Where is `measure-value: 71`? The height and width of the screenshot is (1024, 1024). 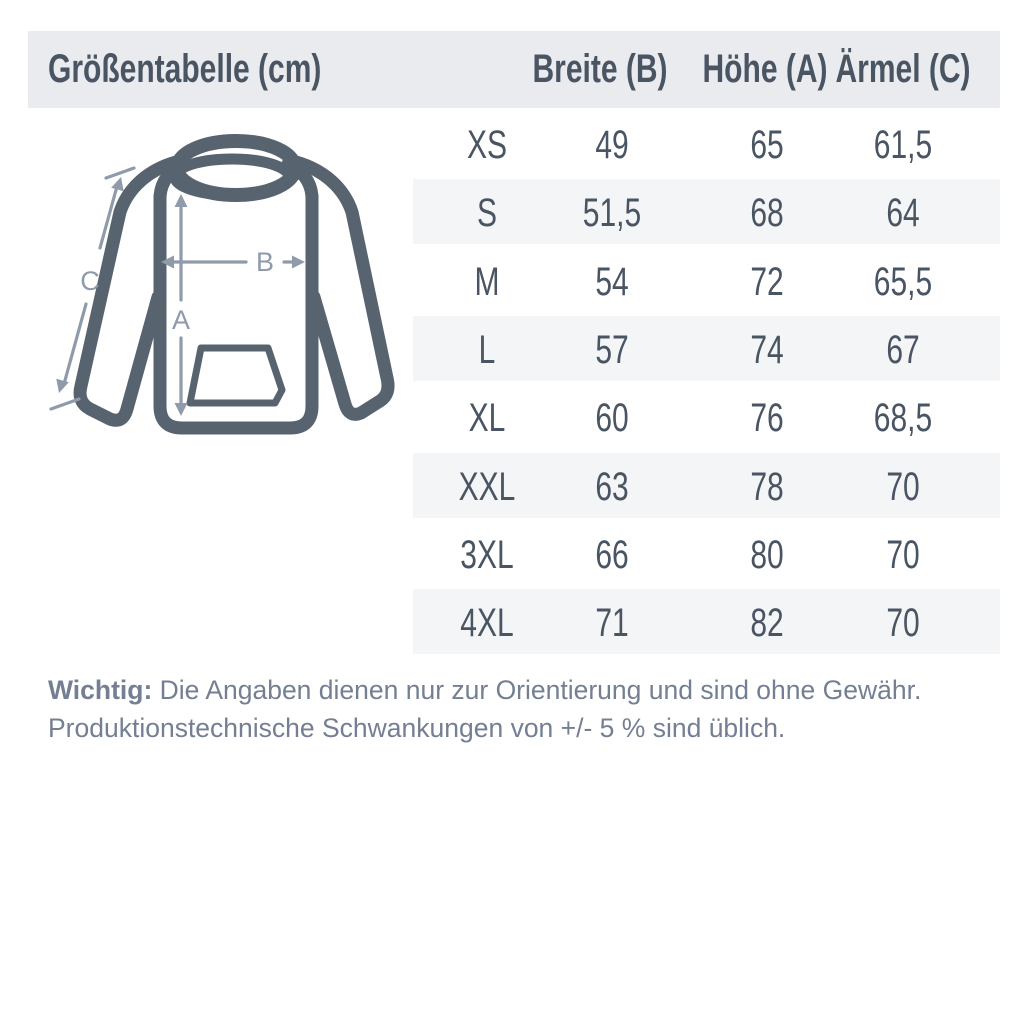 measure-value: 71 is located at coordinates (612, 623).